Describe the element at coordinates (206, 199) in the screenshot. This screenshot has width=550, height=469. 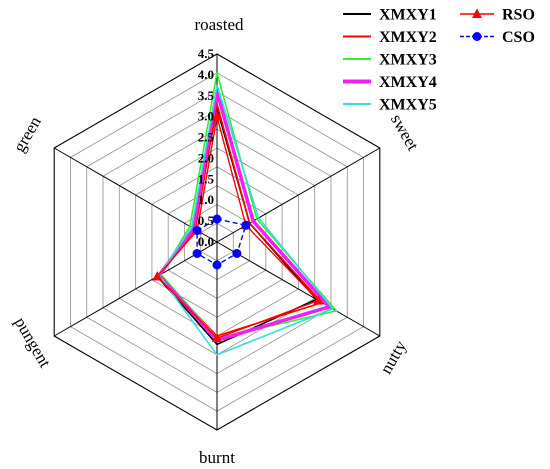
I see `tick-label: 1.0` at that location.